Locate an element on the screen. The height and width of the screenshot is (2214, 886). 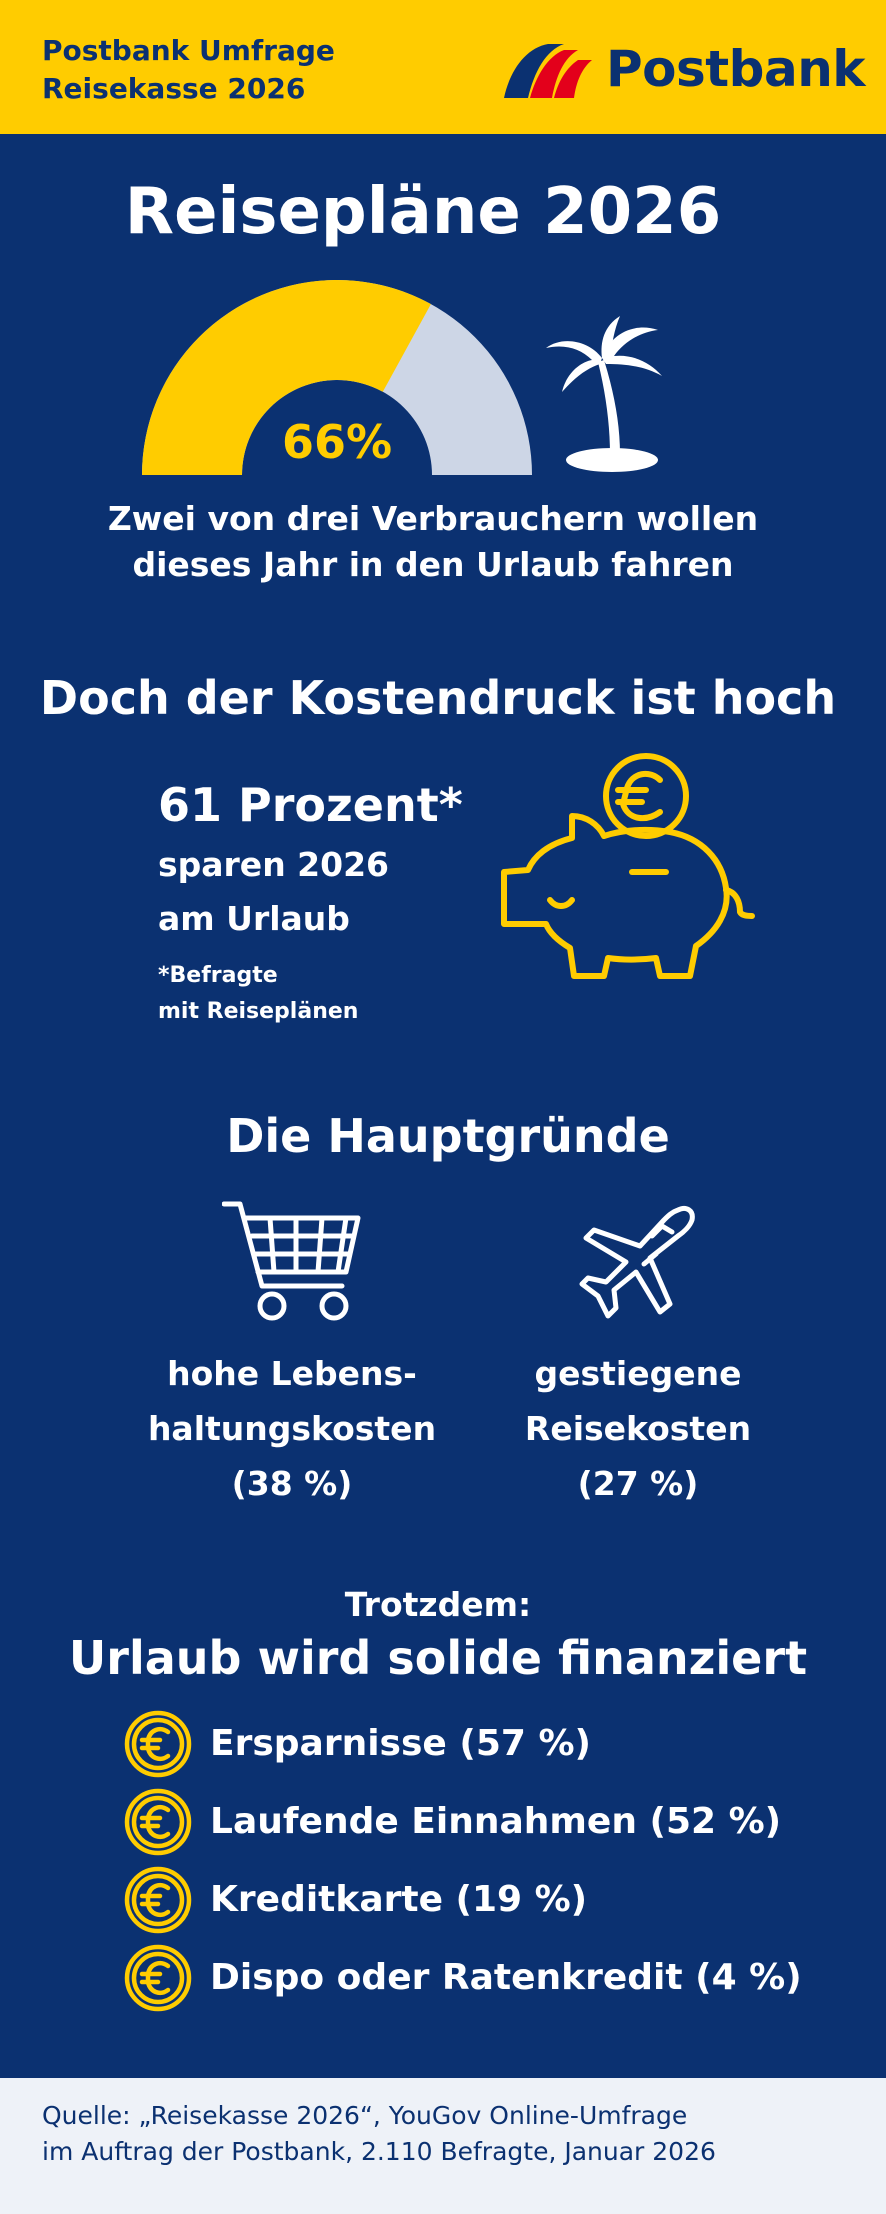
piggy-bank-euro-icon is located at coordinates (628, 866).